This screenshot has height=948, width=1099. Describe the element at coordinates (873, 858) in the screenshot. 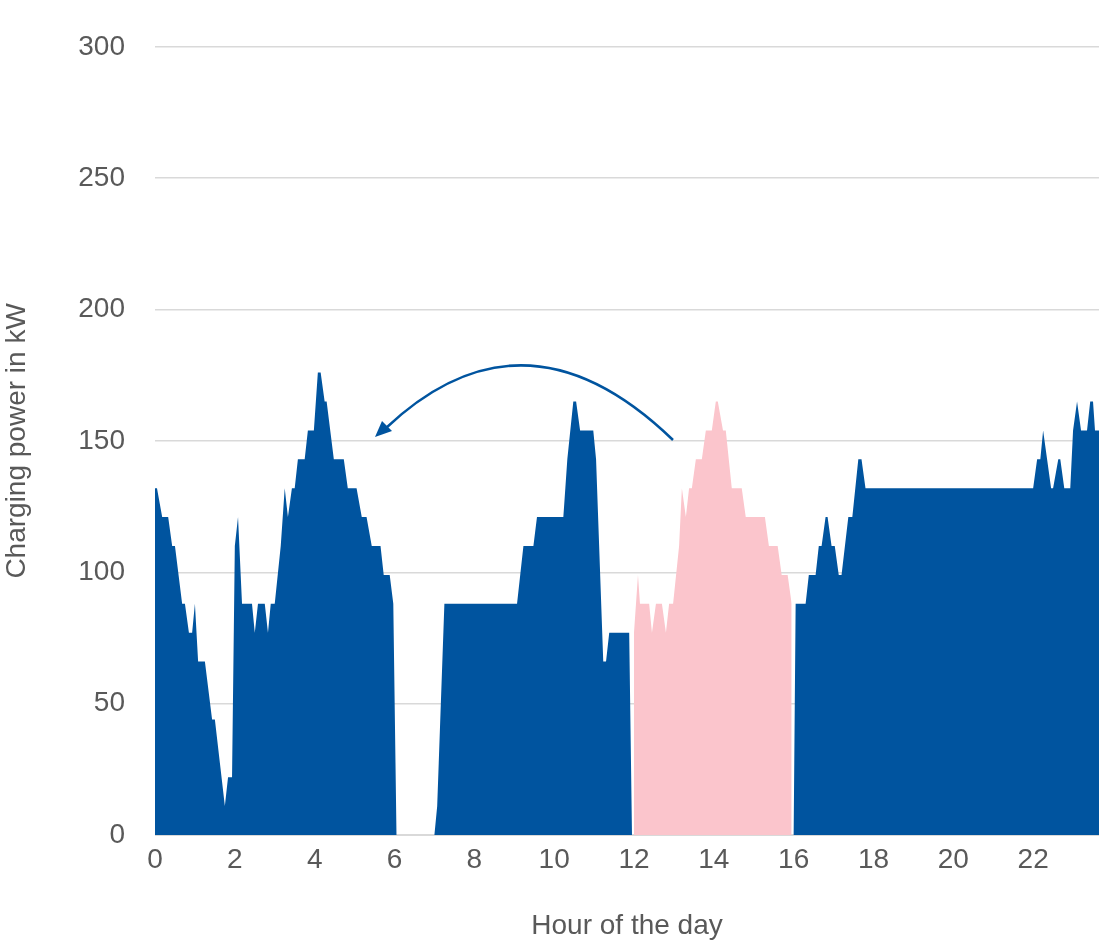

I see `x-tick-label: 18` at that location.